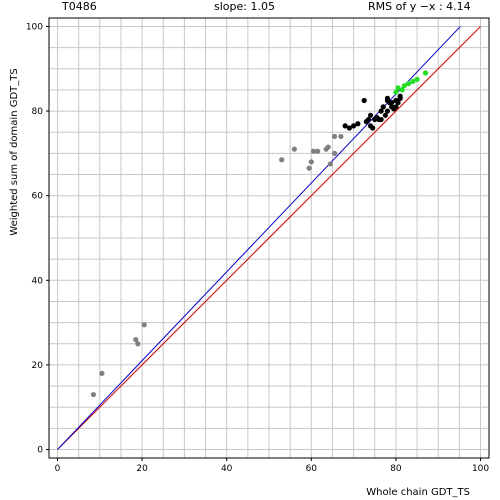 The width and height of the screenshot is (500, 500). Describe the element at coordinates (38, 197) in the screenshot. I see `y-tick-label: 60` at that location.